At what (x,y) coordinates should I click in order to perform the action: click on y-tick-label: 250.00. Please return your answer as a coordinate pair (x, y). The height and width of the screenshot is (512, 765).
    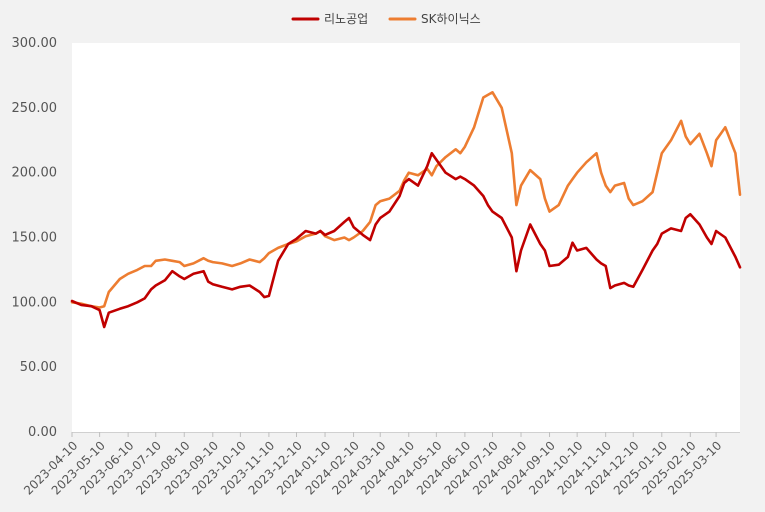
    Looking at the image, I should click on (35, 108).